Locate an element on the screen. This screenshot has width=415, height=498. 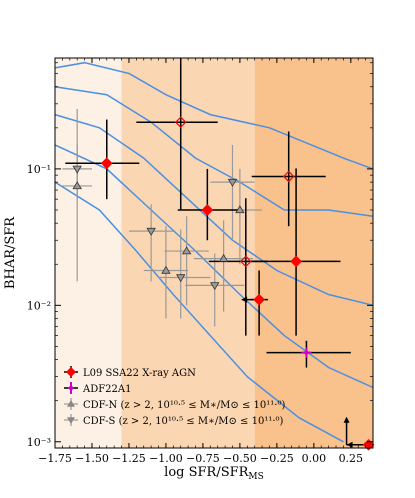
legend-label-2: CDF-N (z > 2, 10¹⁰·⁵ ≤ M∗/M⊙ ≤ 10¹¹·⁰) is located at coordinates (184, 405).